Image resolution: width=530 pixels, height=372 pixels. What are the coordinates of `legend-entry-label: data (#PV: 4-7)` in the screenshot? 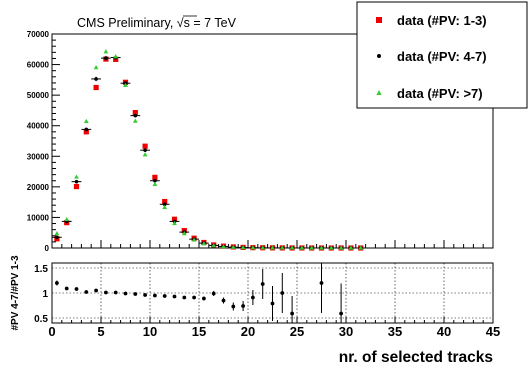 It's located at (442, 56).